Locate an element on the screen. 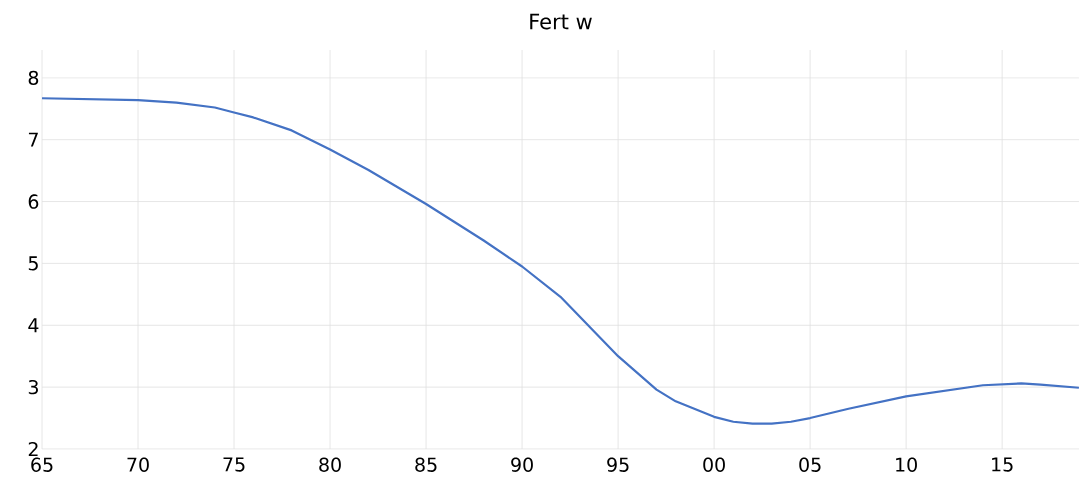 Image resolution: width=1080 pixels, height=477 pixels. y-tick-label: 5 is located at coordinates (33, 263).